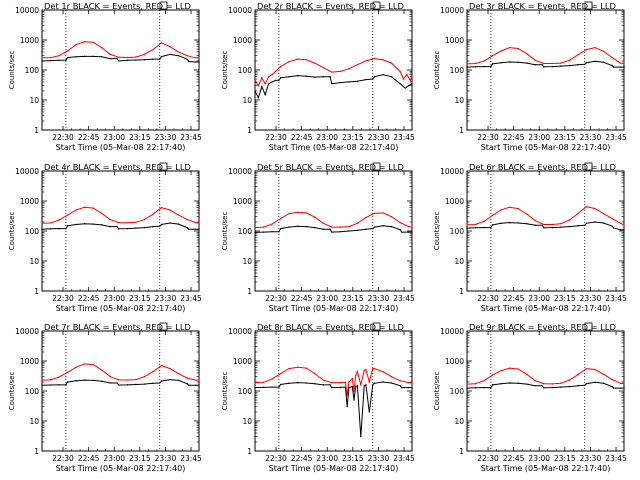 The width and height of the screenshot is (640, 480). What do you see at coordinates (545, 376) in the screenshot?
I see `series-line-lld` at bounding box center [545, 376].